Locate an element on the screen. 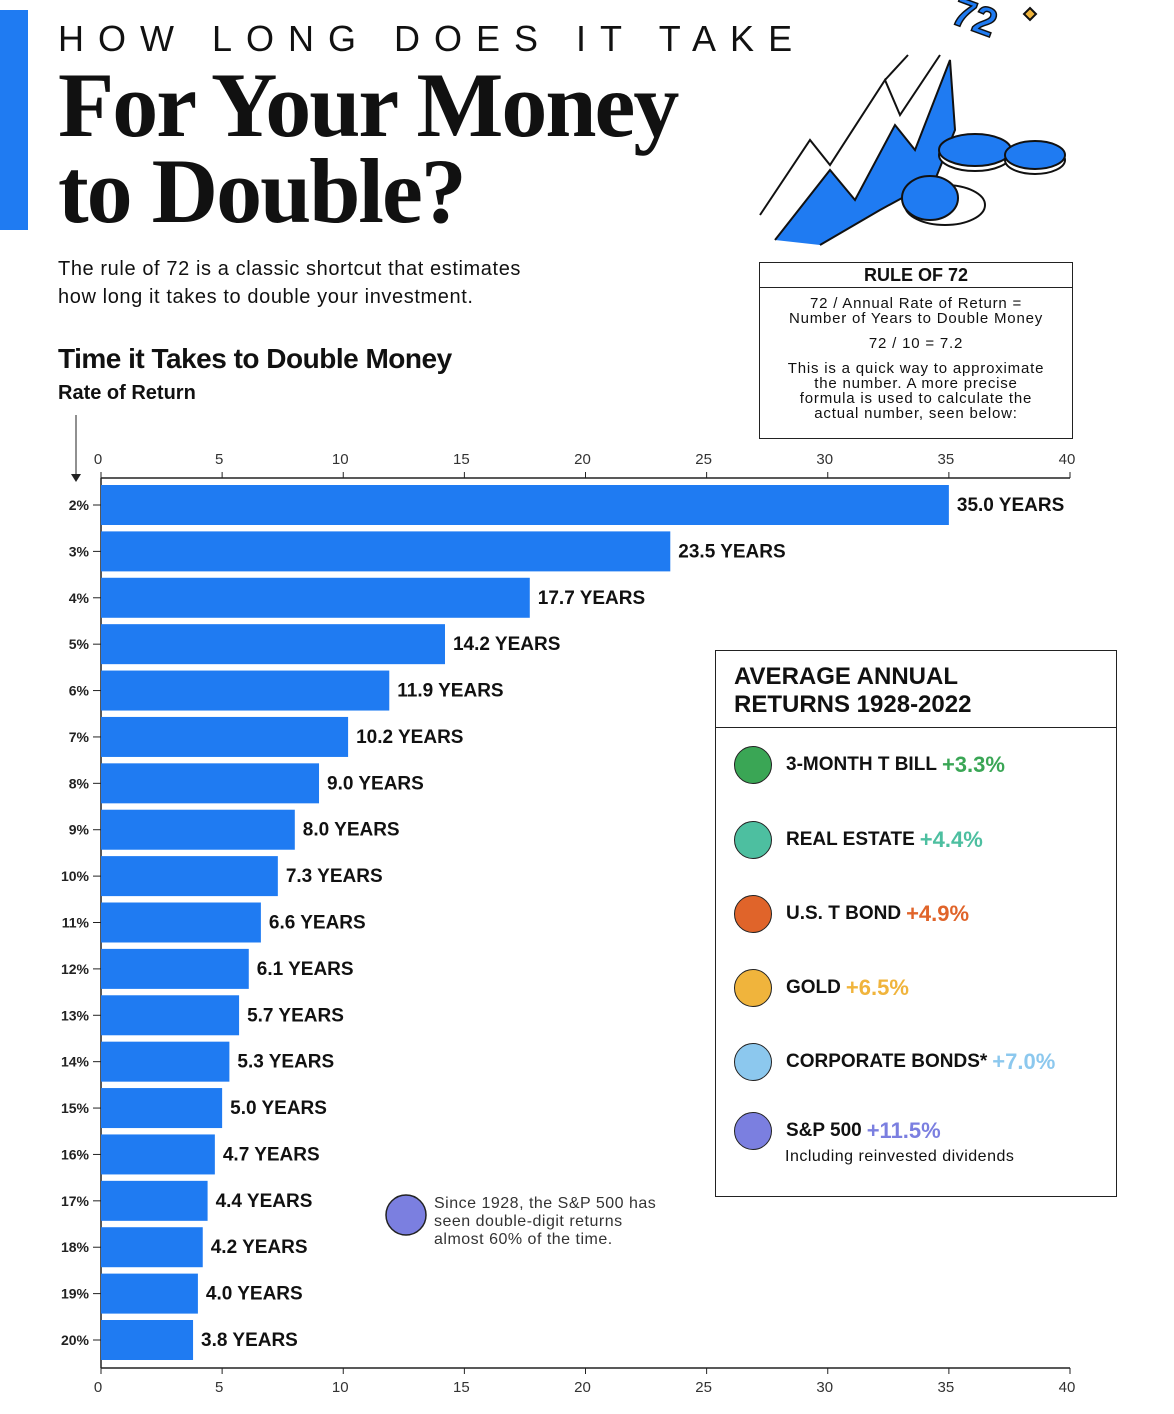 This screenshot has height=1414, width=1174. value-label: 6.6 YEARS is located at coordinates (317, 923).